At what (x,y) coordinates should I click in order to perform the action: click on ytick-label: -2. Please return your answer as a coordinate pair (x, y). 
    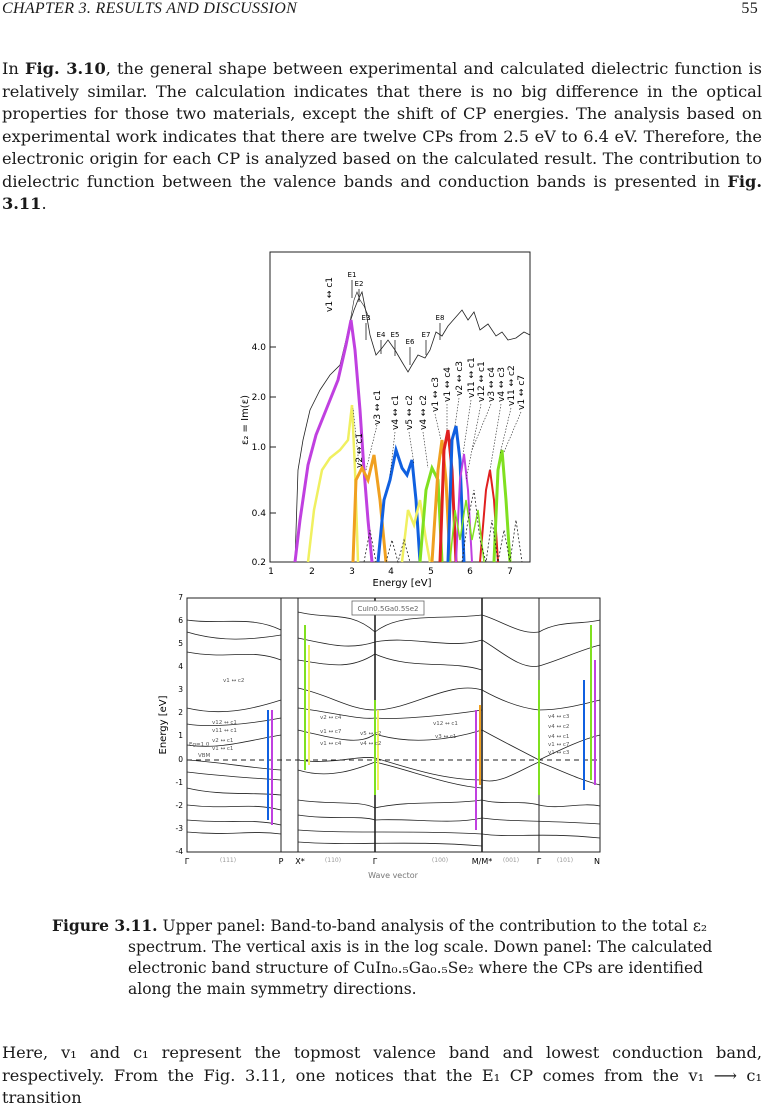
    Looking at the image, I should click on (180, 805).